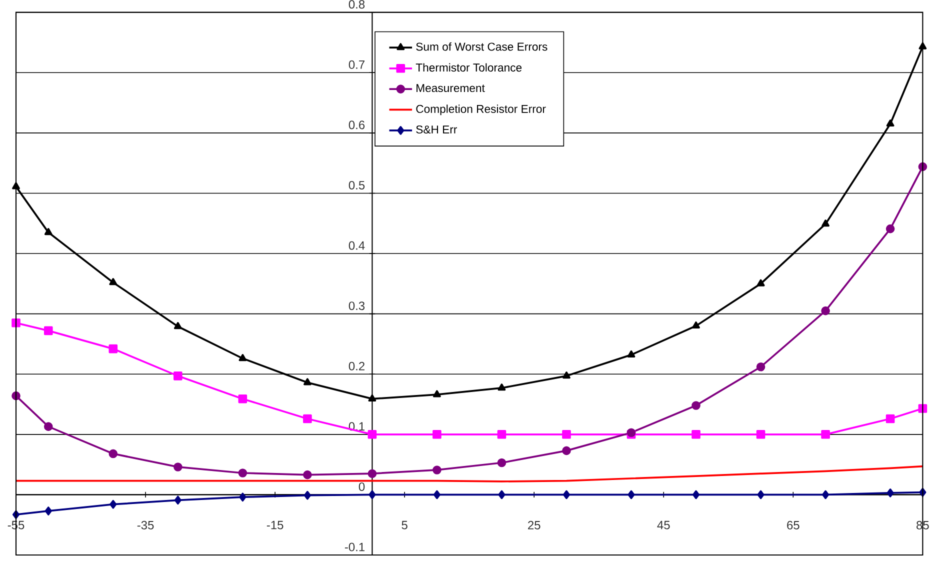 This screenshot has height=561, width=937. I want to click on legend-label: Measurement, so click(450, 88).